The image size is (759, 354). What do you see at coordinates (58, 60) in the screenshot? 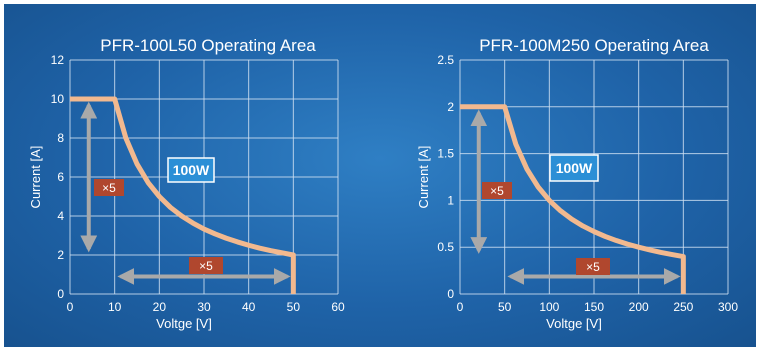
I see `y-tick-label: 12` at bounding box center [58, 60].